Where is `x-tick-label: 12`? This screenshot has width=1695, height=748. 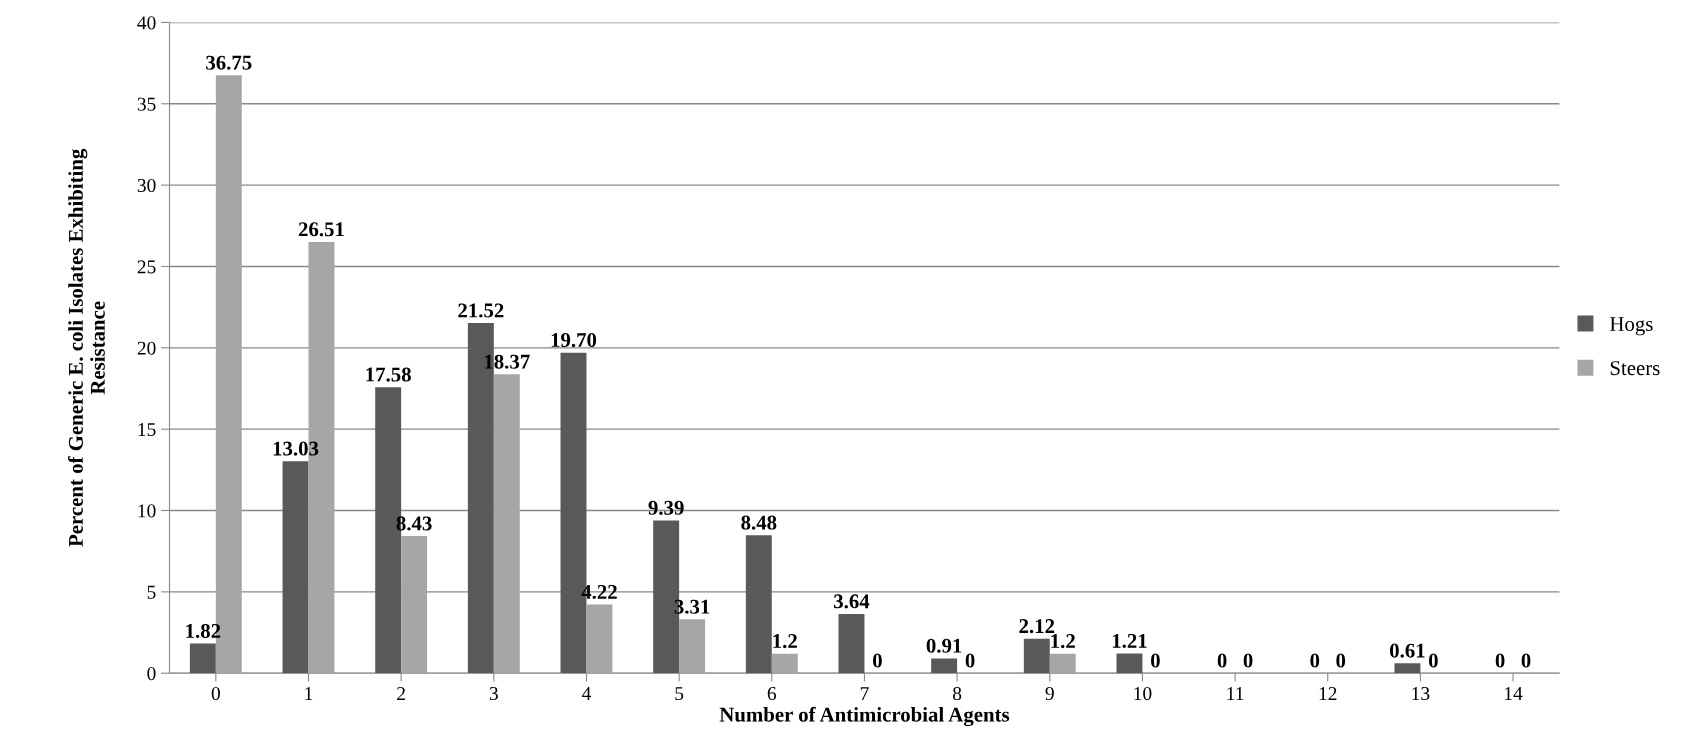
x-tick-label: 12 is located at coordinates (1328, 693).